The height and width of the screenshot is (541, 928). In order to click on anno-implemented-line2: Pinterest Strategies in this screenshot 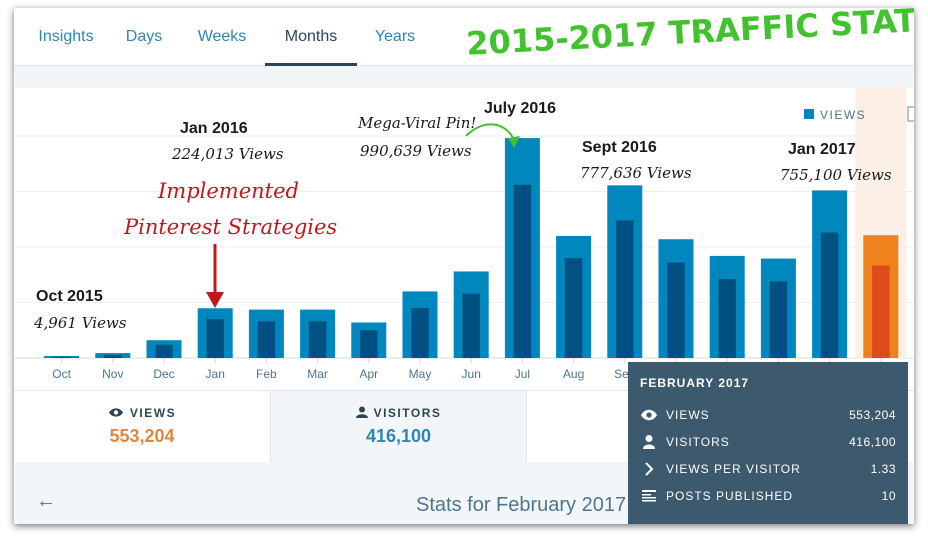, I will do `click(230, 227)`.